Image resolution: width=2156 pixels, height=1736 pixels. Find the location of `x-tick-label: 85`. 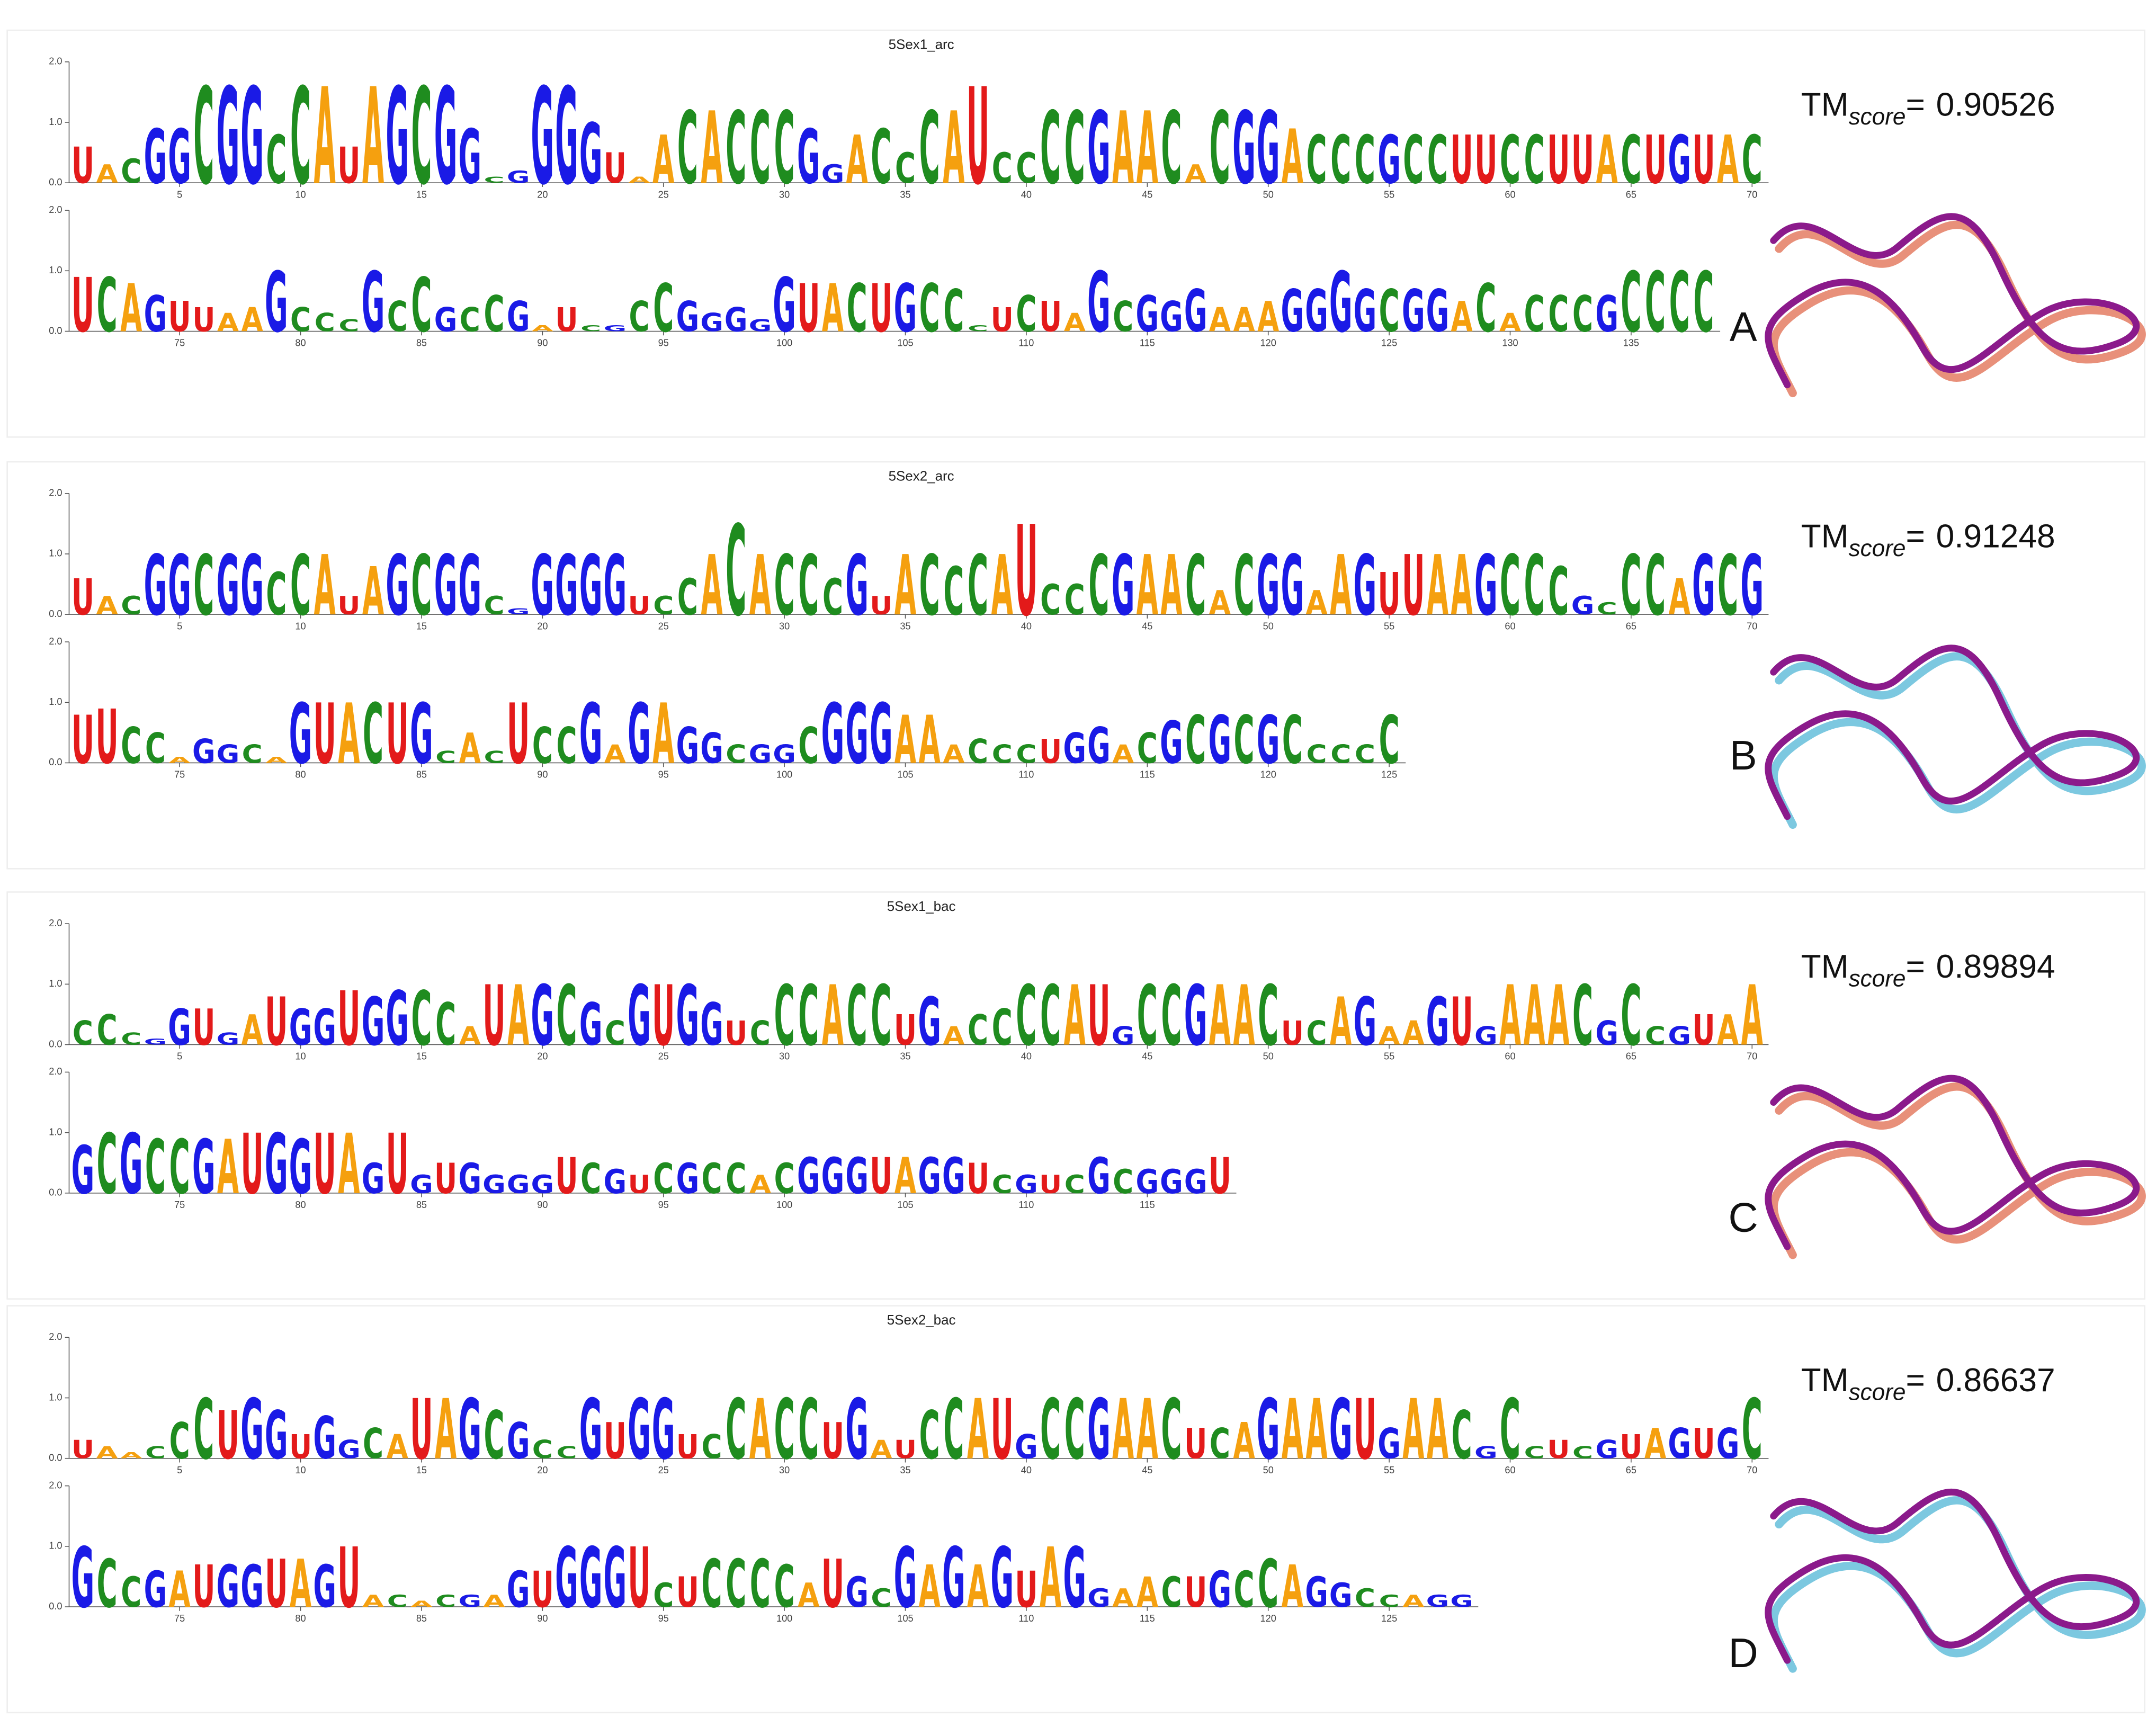

x-tick-label: 85 is located at coordinates (421, 774).